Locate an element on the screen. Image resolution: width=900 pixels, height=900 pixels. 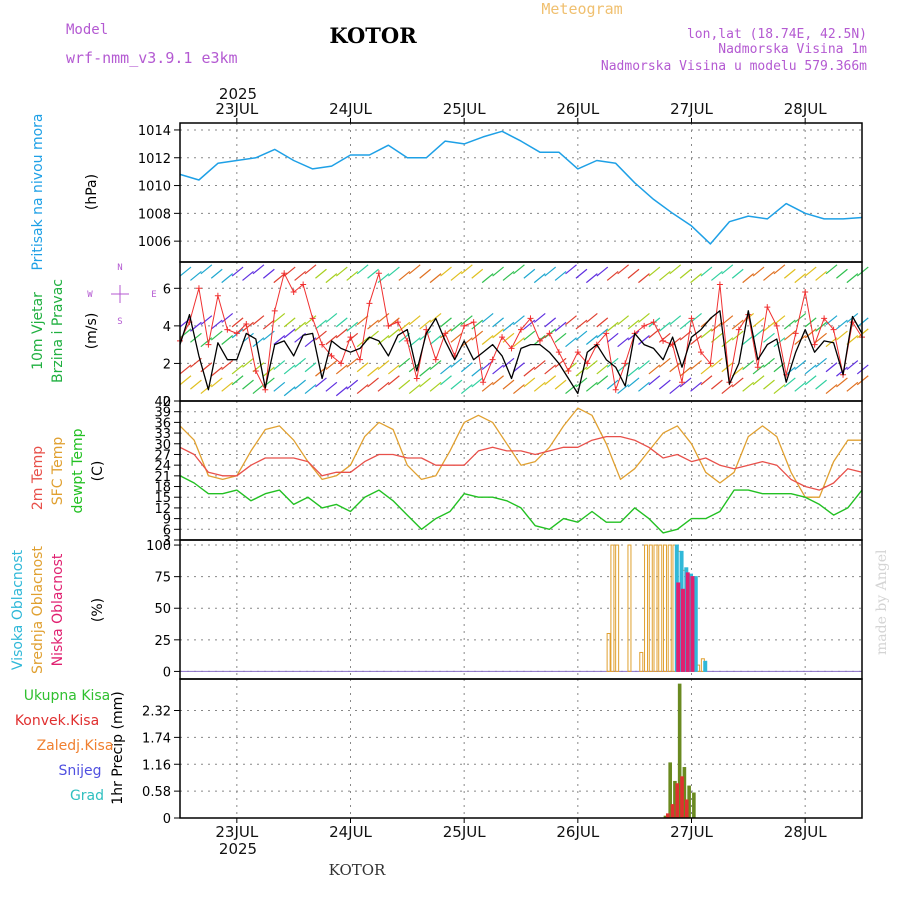
compass-icon is located at coordinates (120, 294).